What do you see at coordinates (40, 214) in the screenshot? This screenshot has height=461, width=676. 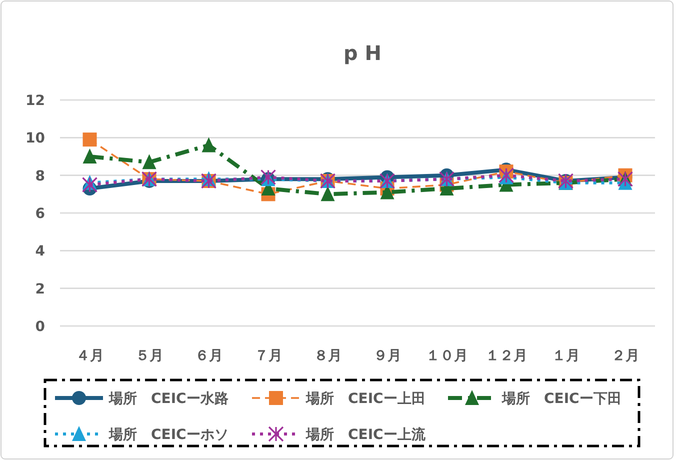 I see `y-tick-label: 6` at bounding box center [40, 214].